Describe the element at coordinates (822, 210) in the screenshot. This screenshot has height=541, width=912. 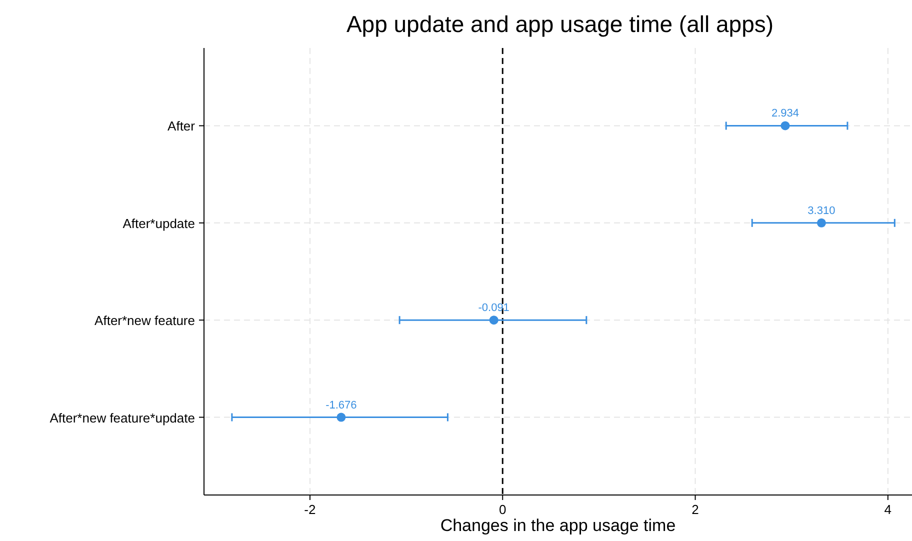
I see `data-label: 3.310` at that location.